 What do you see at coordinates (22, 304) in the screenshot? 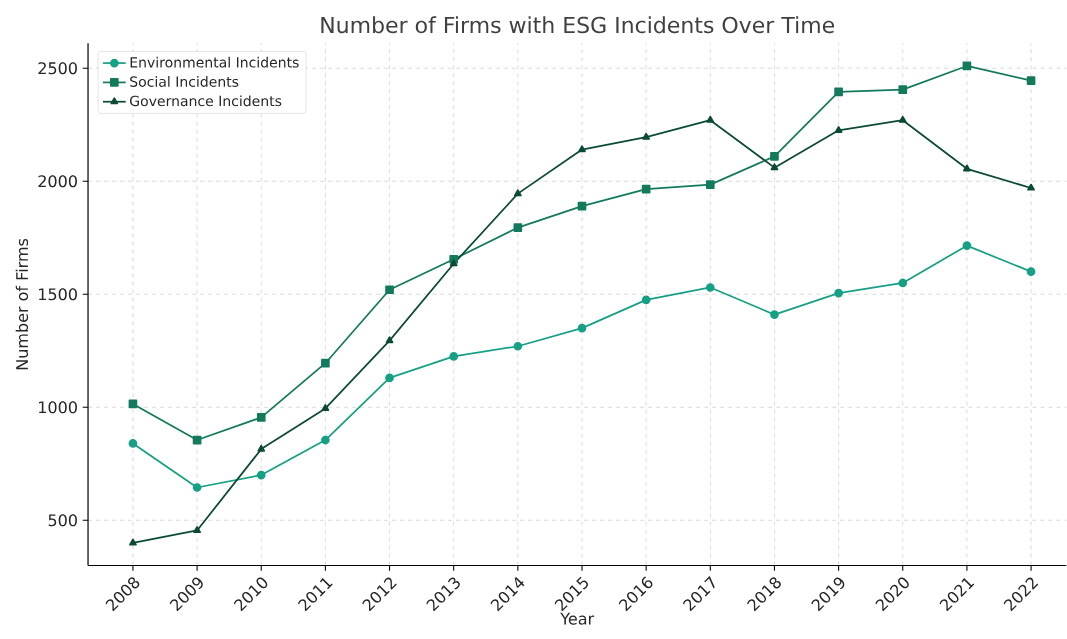
I see `y-axis-title: Number of Firms` at bounding box center [22, 304].